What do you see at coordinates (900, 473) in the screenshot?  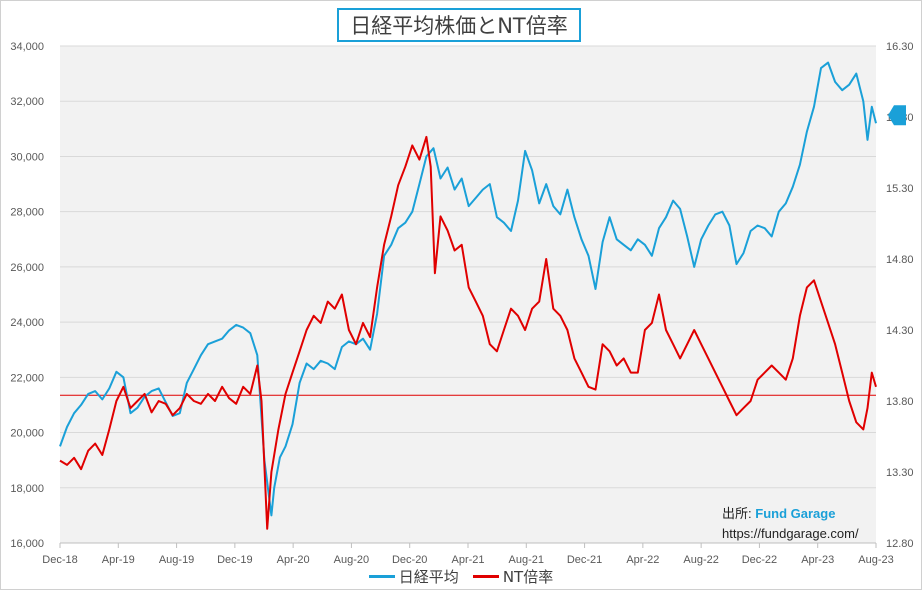 I see `y-right-tick-label: 13.30` at bounding box center [900, 473].